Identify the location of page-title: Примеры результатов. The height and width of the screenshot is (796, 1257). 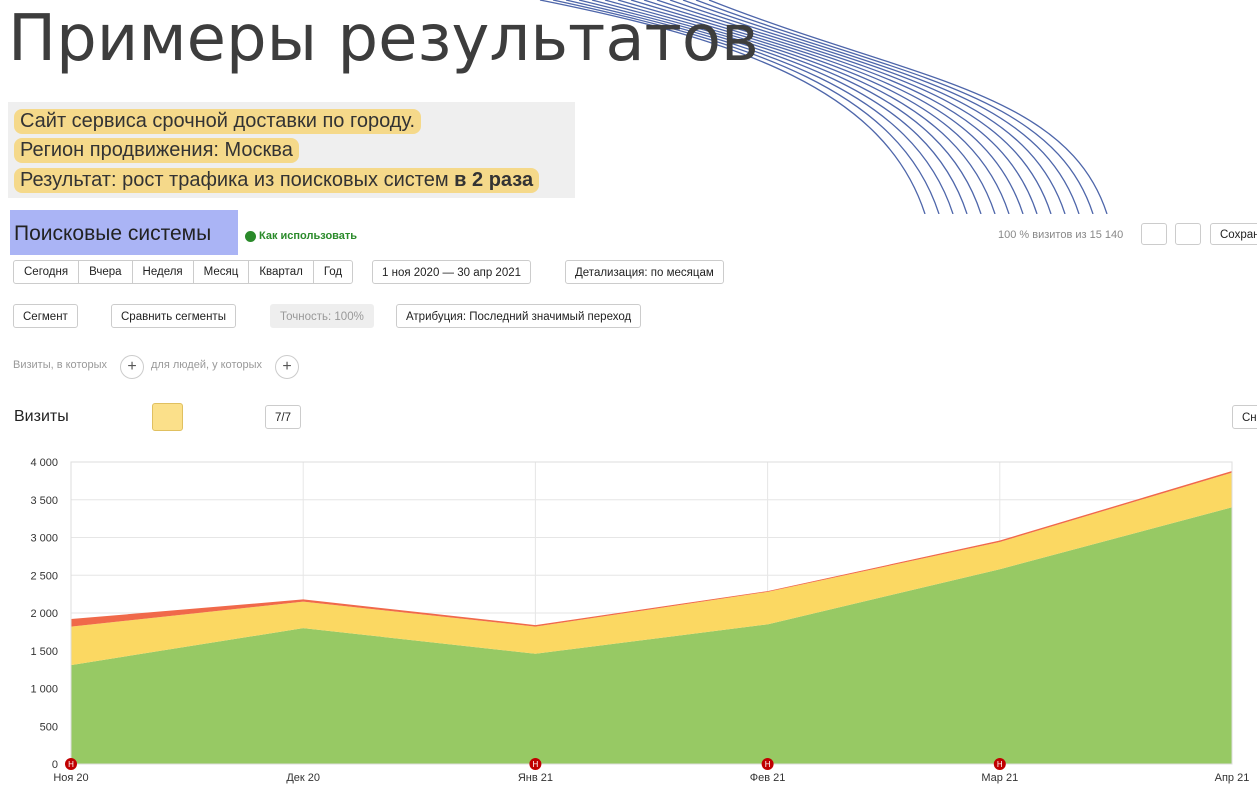
(383, 39).